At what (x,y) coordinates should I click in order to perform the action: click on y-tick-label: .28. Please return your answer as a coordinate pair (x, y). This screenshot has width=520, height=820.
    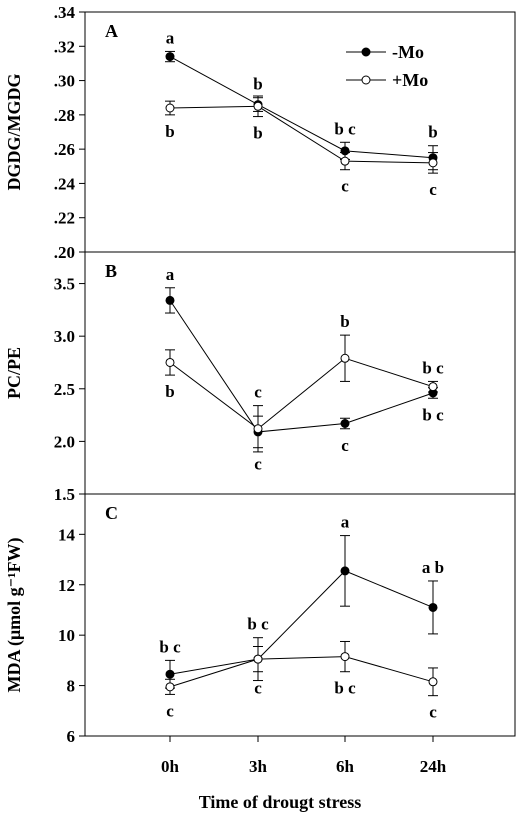
    Looking at the image, I should click on (64, 115).